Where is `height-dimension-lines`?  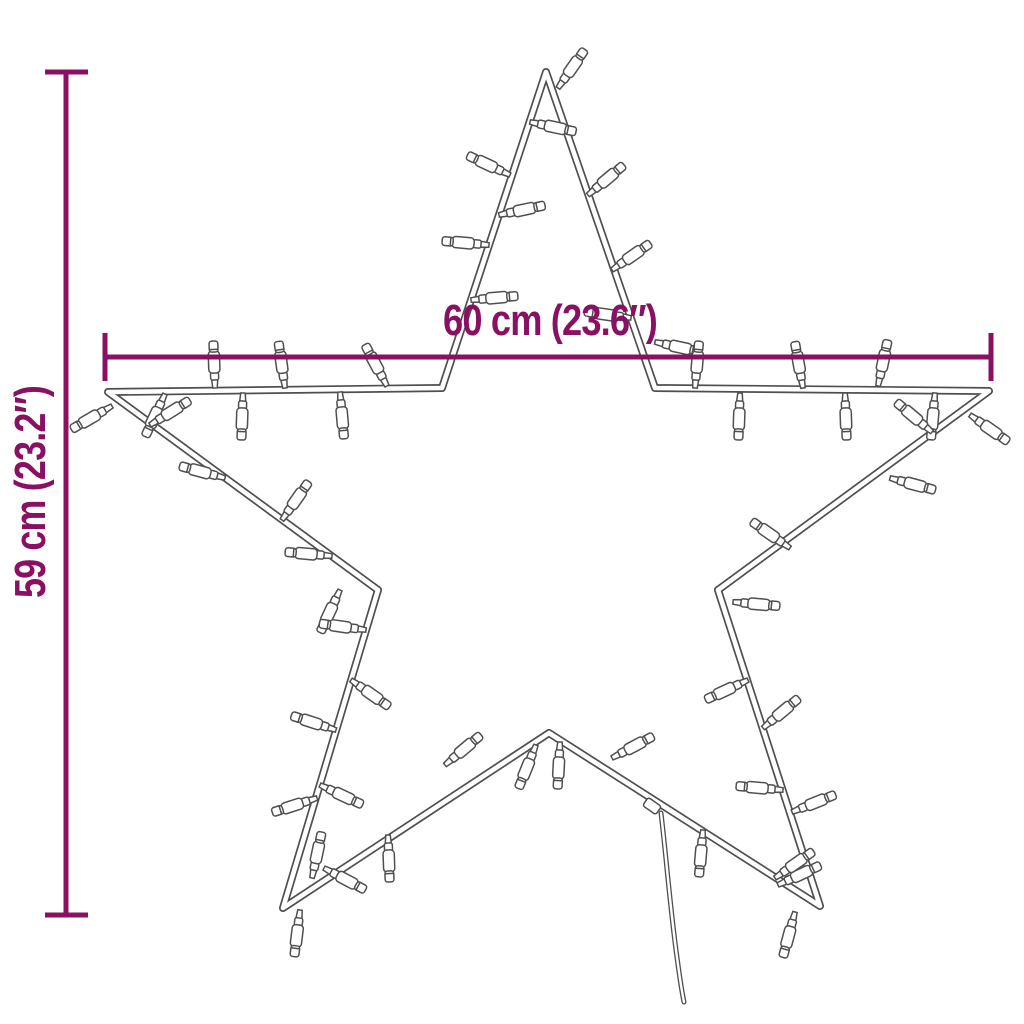
height-dimension-lines is located at coordinates (66, 493).